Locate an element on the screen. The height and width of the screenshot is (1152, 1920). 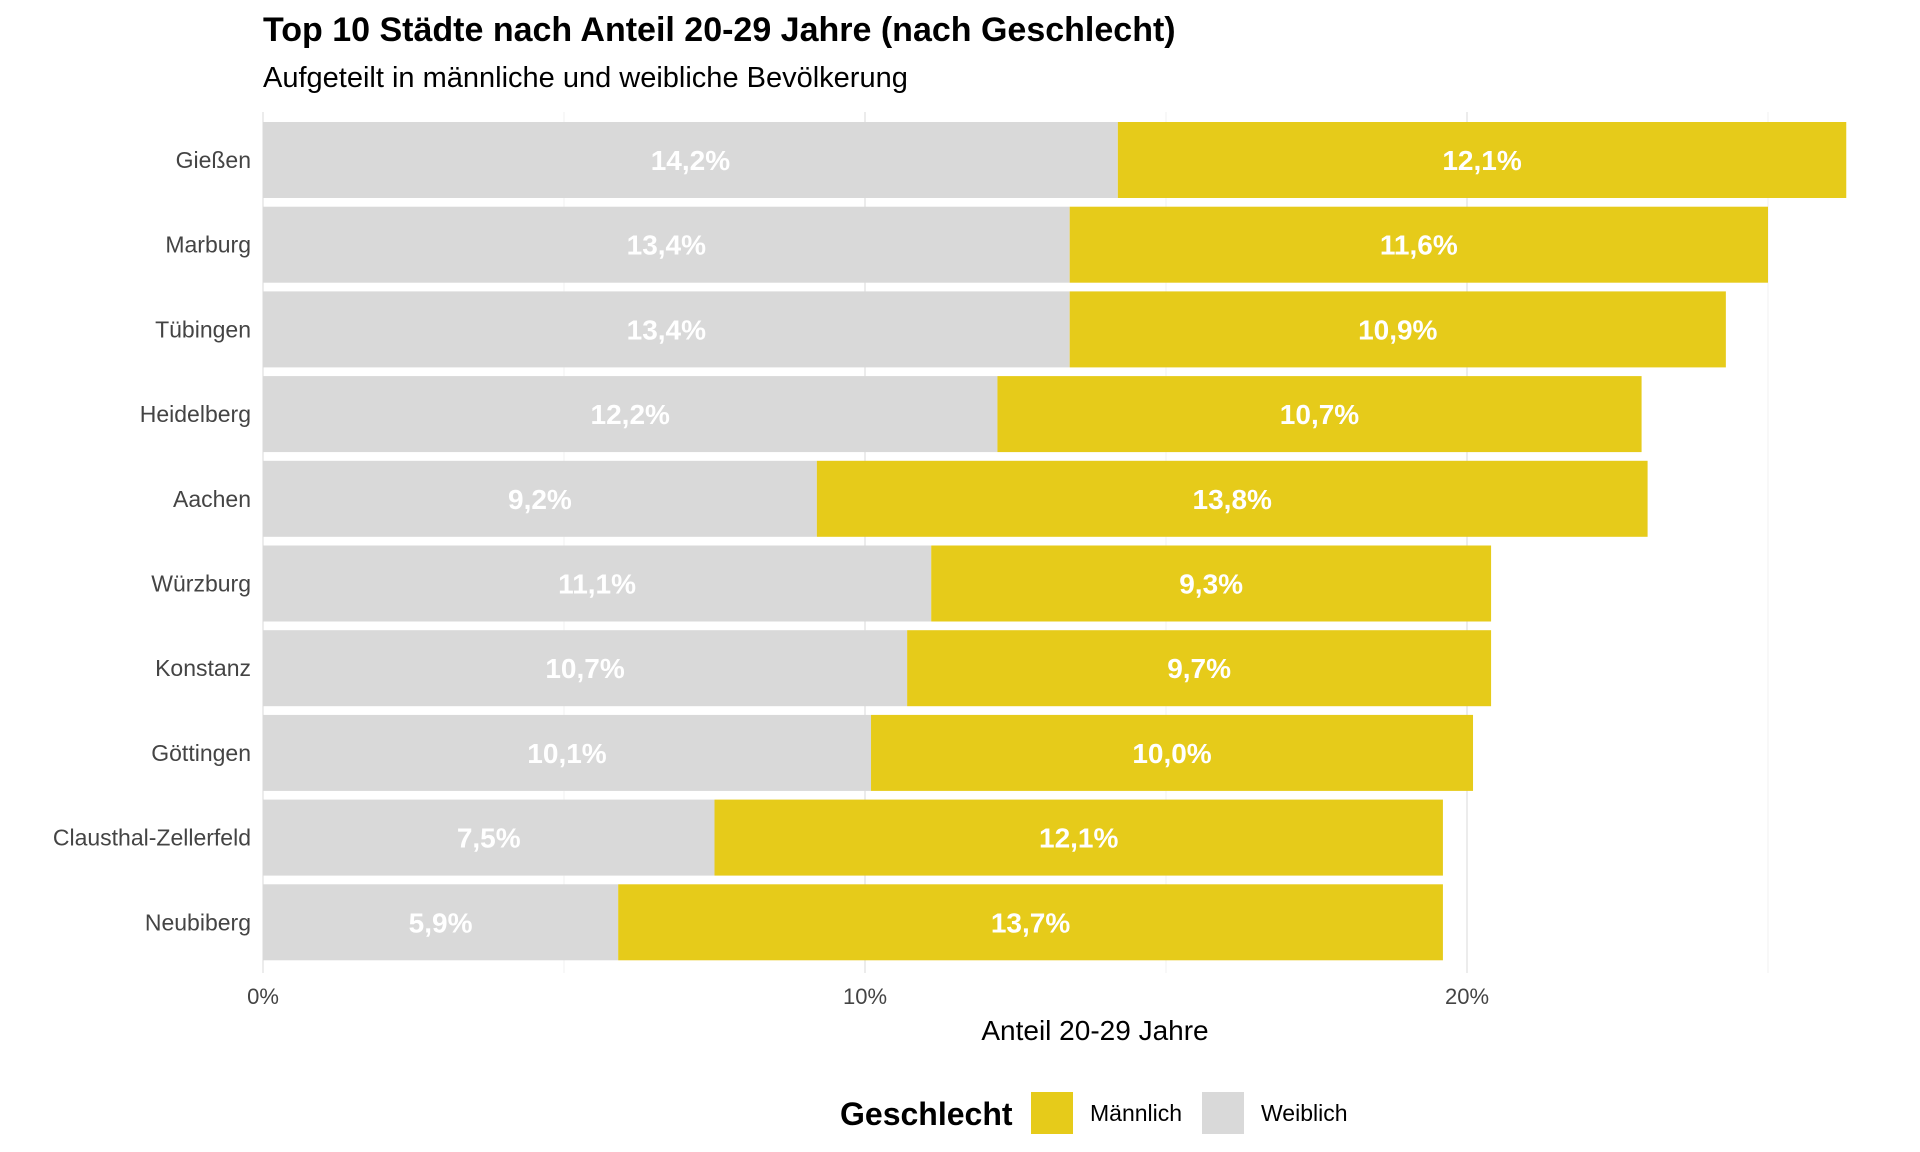
legend-swatch-maennlich is located at coordinates (1052, 1113).